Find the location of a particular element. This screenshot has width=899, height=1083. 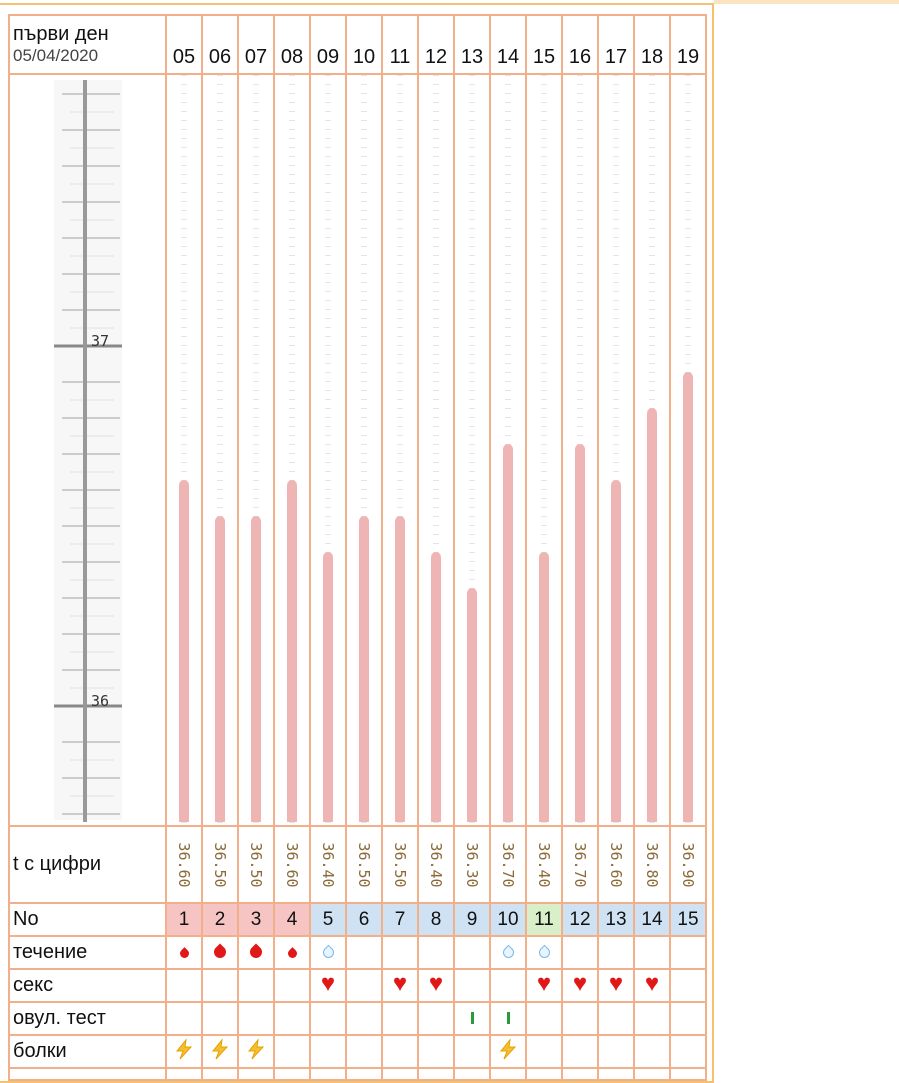

day-header: 14 is located at coordinates (508, 44).